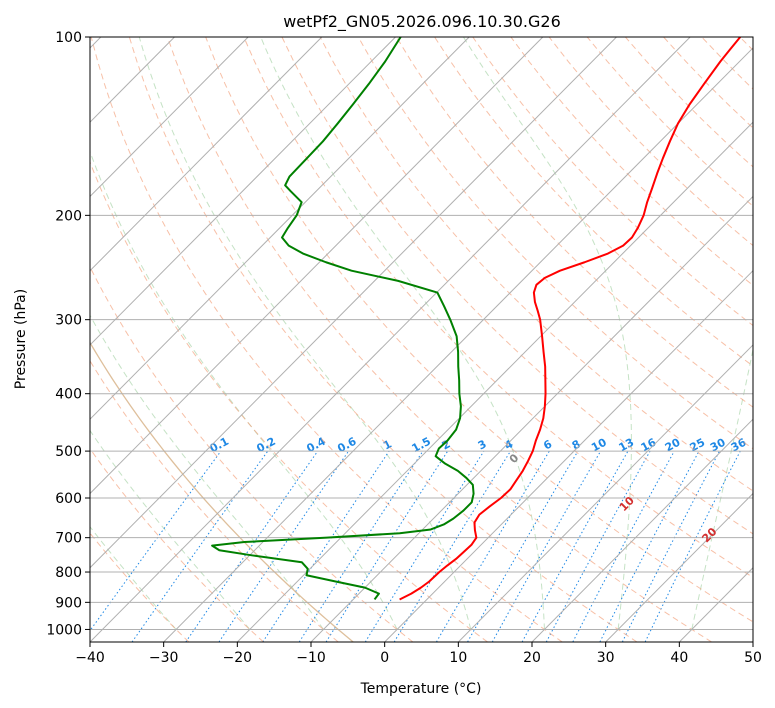 Image resolution: width=775 pixels, height=708 pixels. I want to click on chart-title: wetPf2_GN05.2026.096.10.30.G26, so click(422, 22).